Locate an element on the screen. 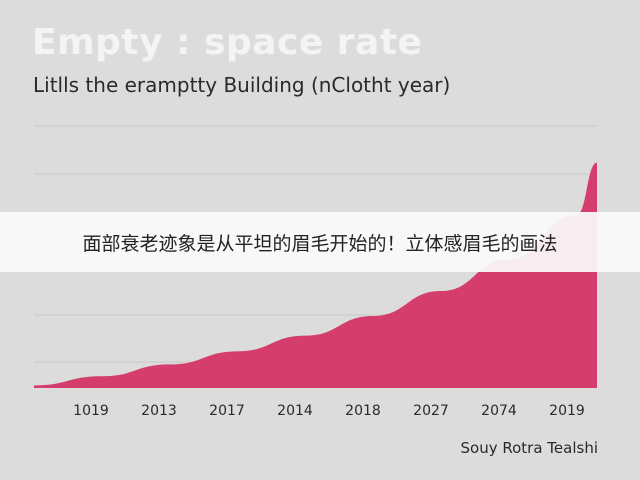 This screenshot has height=480, width=640. banner-text: 面部衰老迹象是从平坦的眉毛开始的！立体感眉毛的画法 is located at coordinates (320, 243).